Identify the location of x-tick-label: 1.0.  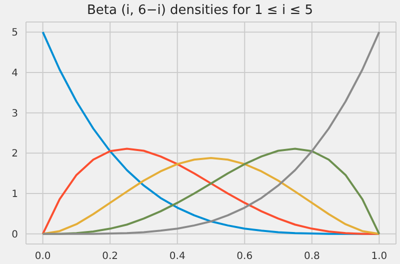
(379, 256).